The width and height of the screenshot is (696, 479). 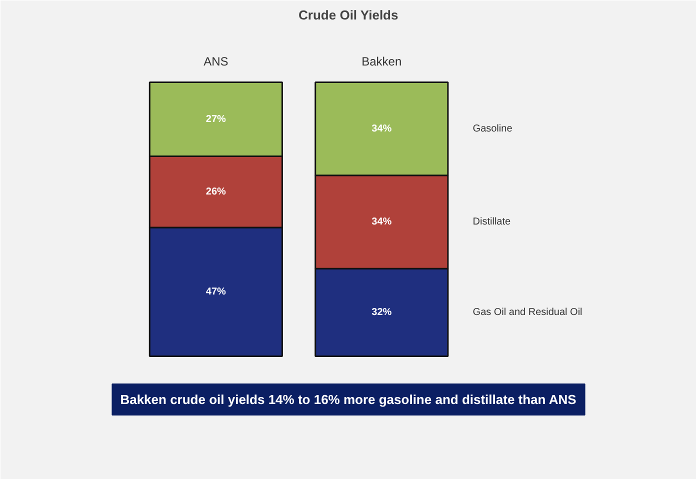 What do you see at coordinates (216, 192) in the screenshot?
I see `data-label: 26%` at bounding box center [216, 192].